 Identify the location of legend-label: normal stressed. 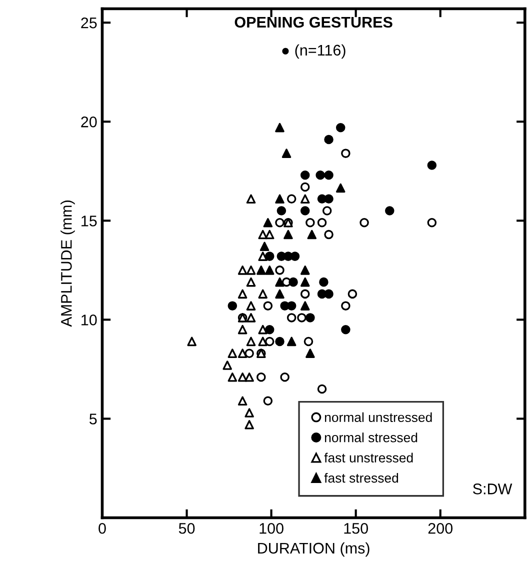
(371, 437).